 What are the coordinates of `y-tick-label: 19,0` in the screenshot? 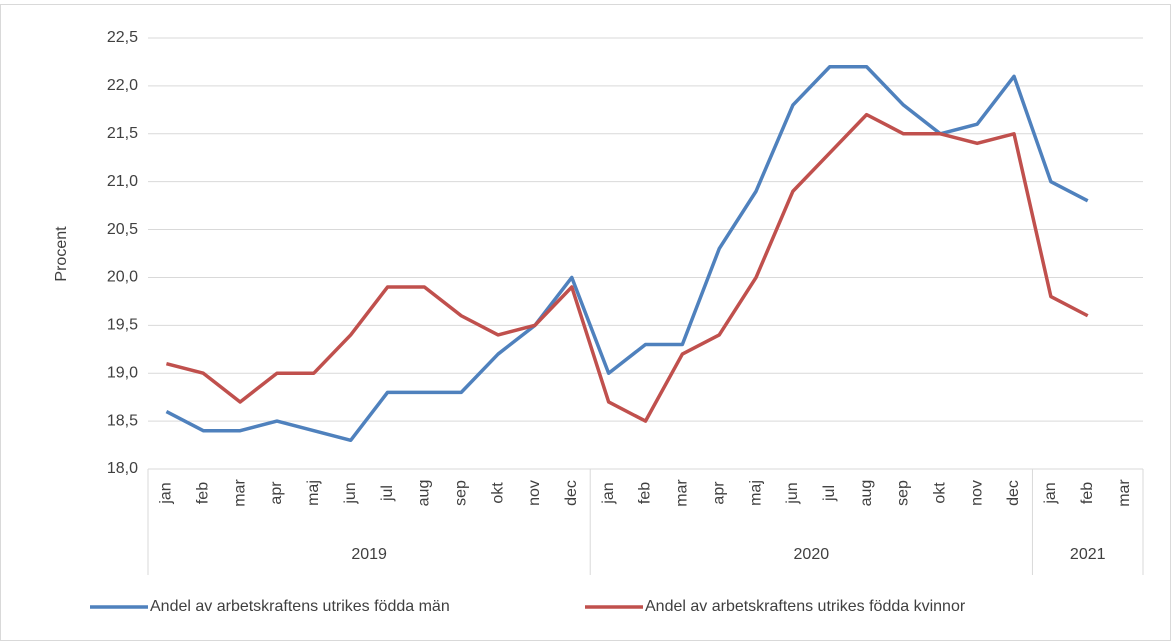 It's located at (122, 372).